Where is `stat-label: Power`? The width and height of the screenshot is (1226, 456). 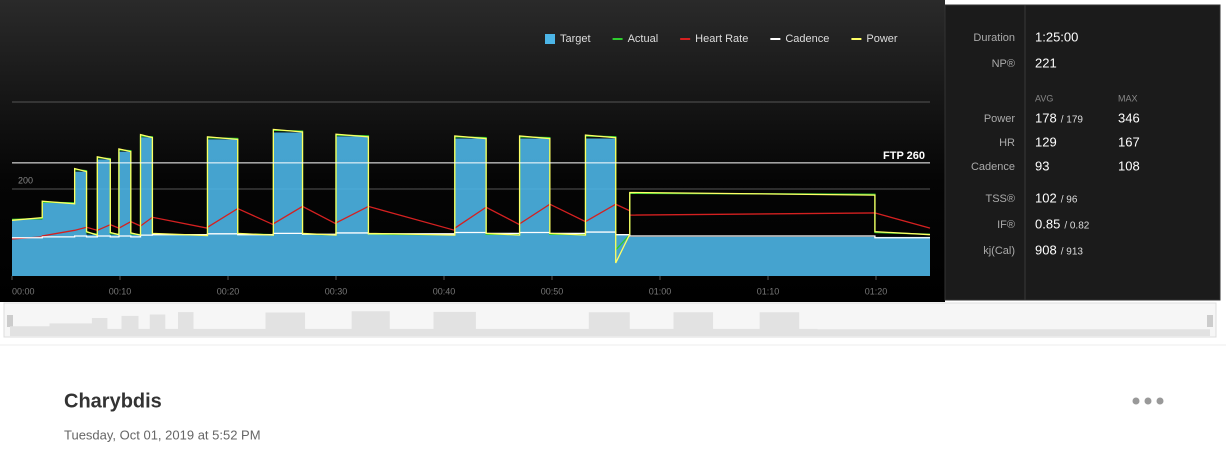 stat-label: Power is located at coordinates (1000, 119).